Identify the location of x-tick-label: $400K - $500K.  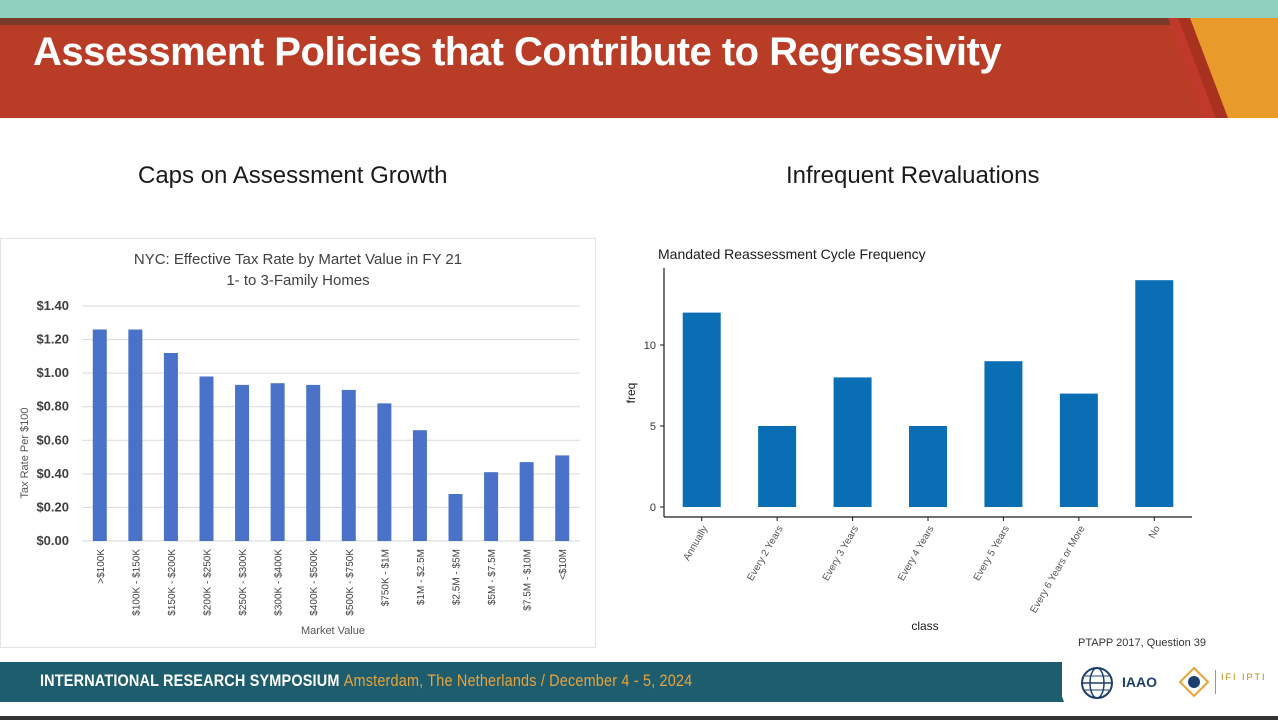
(314, 582).